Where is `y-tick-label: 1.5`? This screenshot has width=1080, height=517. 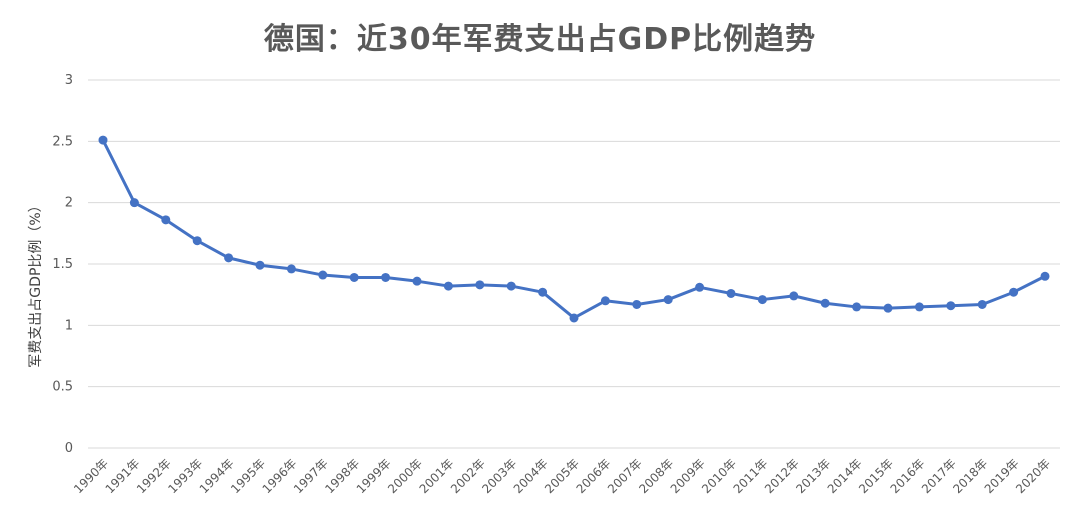
y-tick-label: 1.5 is located at coordinates (62, 264).